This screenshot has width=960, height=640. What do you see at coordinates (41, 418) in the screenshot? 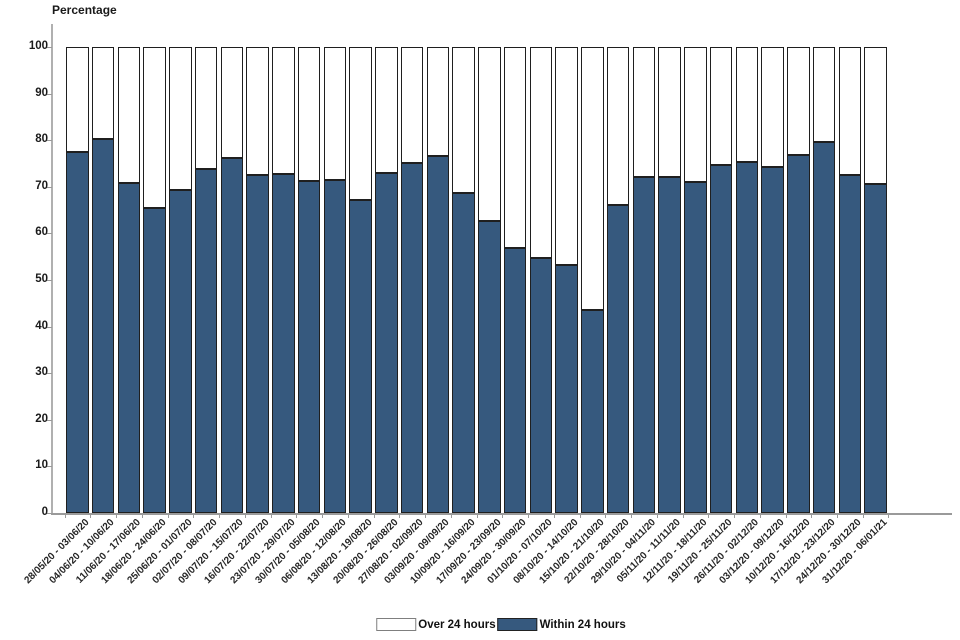
I see `y-tick-label: 20` at bounding box center [41, 418].